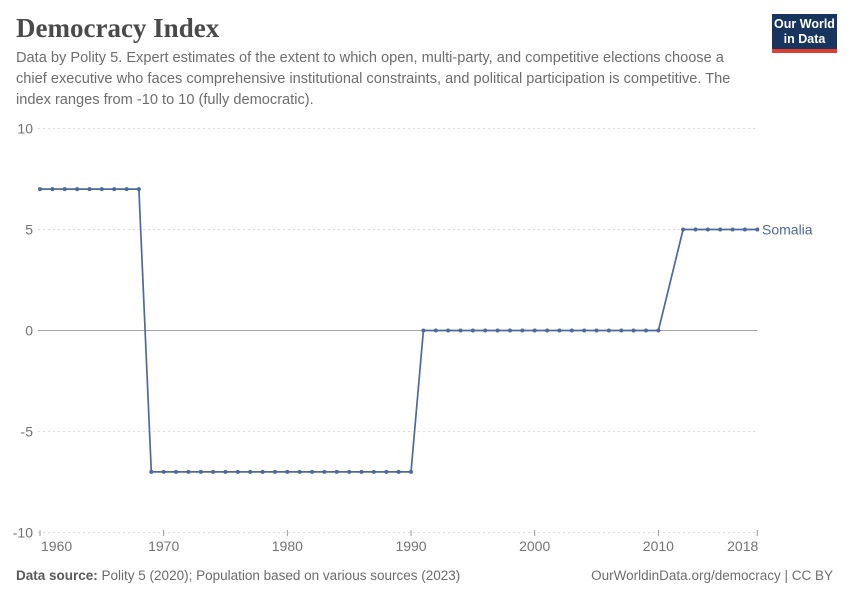  What do you see at coordinates (757, 229) in the screenshot?
I see `data-point-2018` at bounding box center [757, 229].